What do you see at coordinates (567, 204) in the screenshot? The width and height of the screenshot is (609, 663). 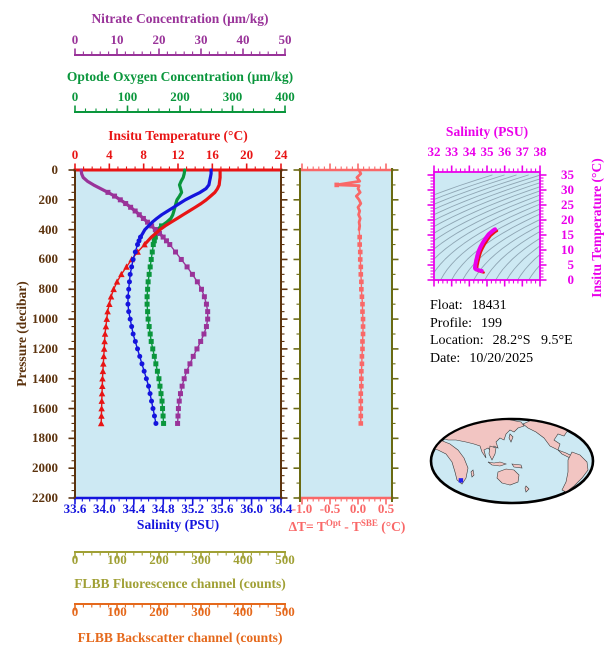 I see `tick-label: 25` at bounding box center [567, 204].